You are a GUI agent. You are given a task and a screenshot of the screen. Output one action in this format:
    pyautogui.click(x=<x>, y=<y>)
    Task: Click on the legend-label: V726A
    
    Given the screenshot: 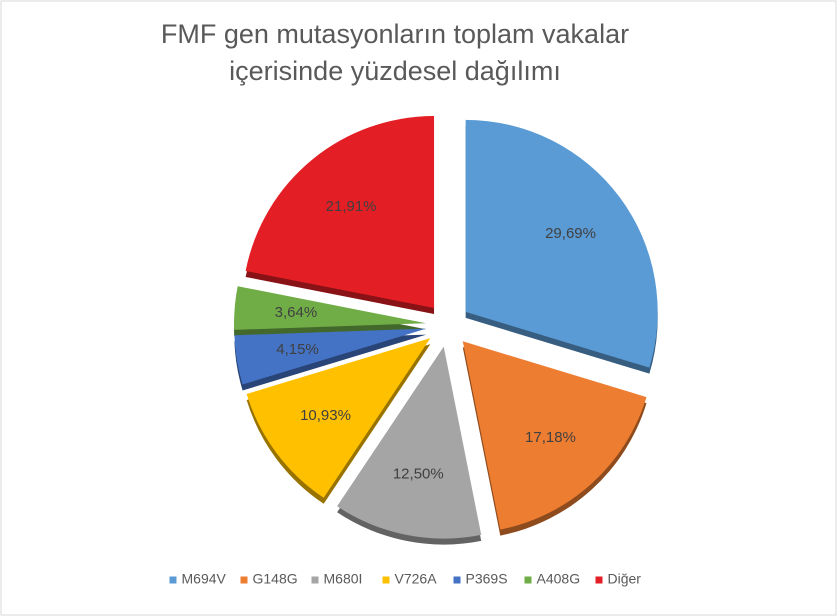 What is the action you would take?
    pyautogui.click(x=416, y=579)
    